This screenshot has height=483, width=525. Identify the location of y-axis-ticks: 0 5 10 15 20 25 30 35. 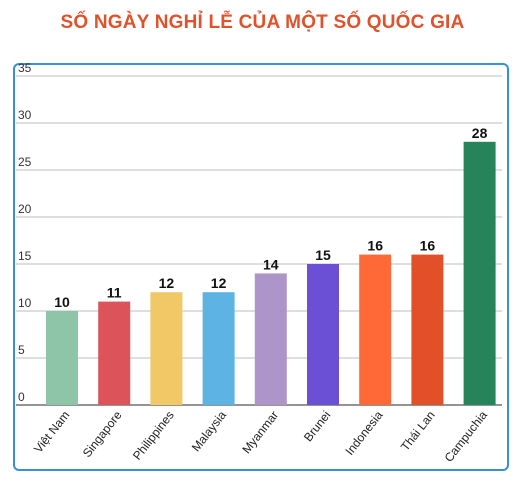
(25, 232).